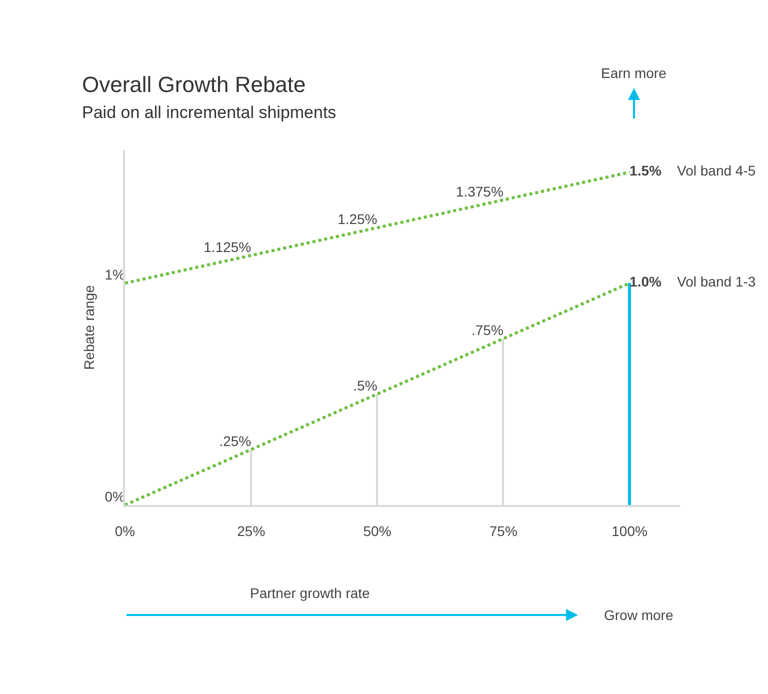 This screenshot has height=694, width=768. I want to click on y-axis-title: Rebate range, so click(89, 327).